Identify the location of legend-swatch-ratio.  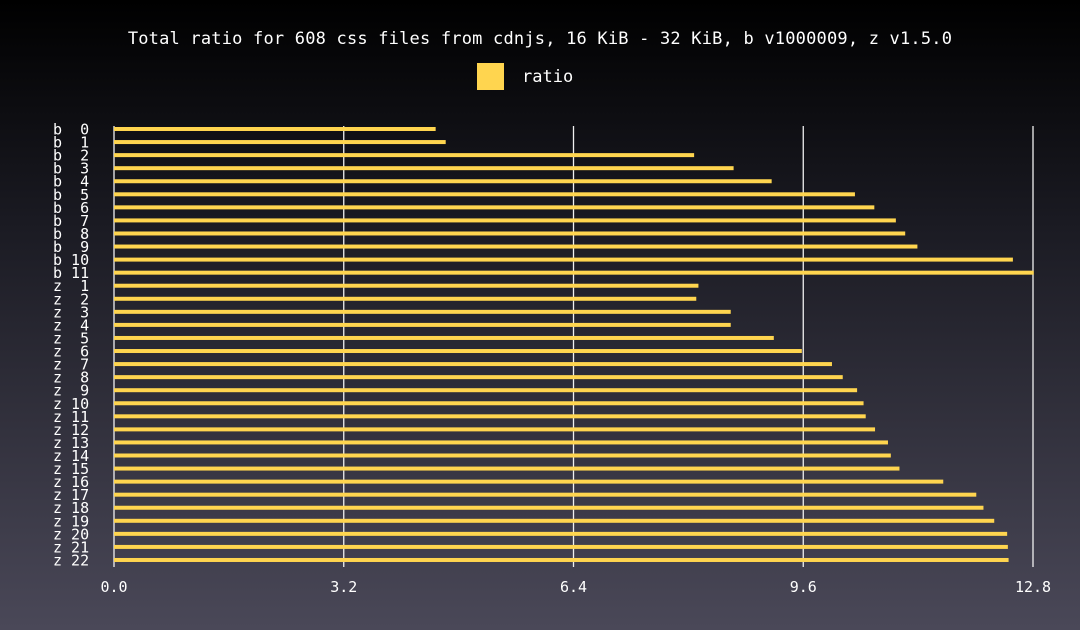
(490, 76).